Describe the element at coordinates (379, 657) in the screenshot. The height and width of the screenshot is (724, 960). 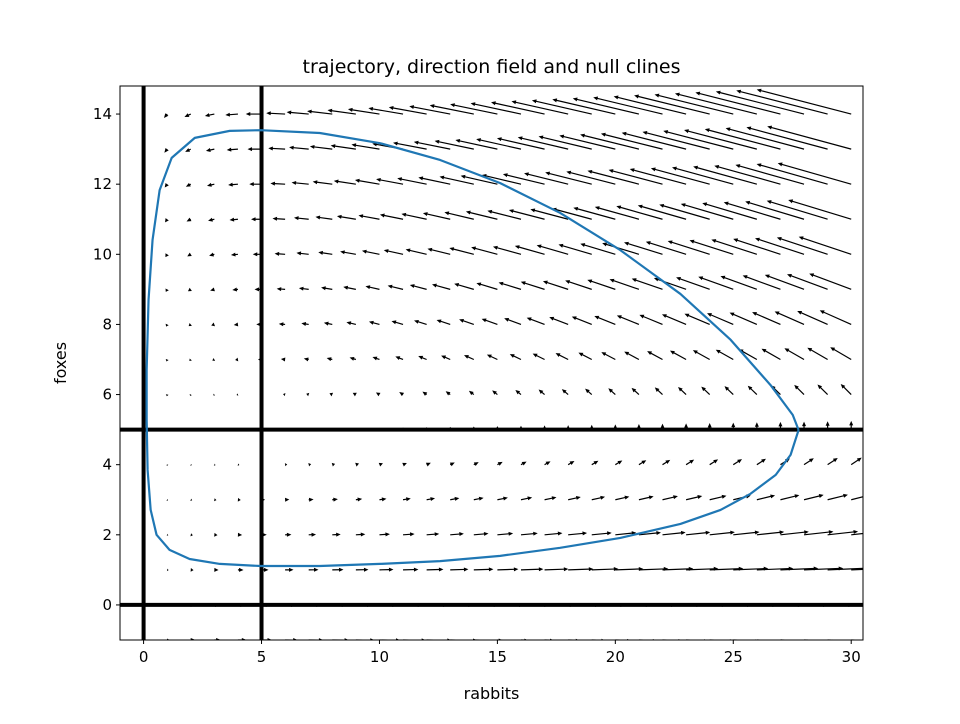
I see `x-tick-label: 10` at that location.